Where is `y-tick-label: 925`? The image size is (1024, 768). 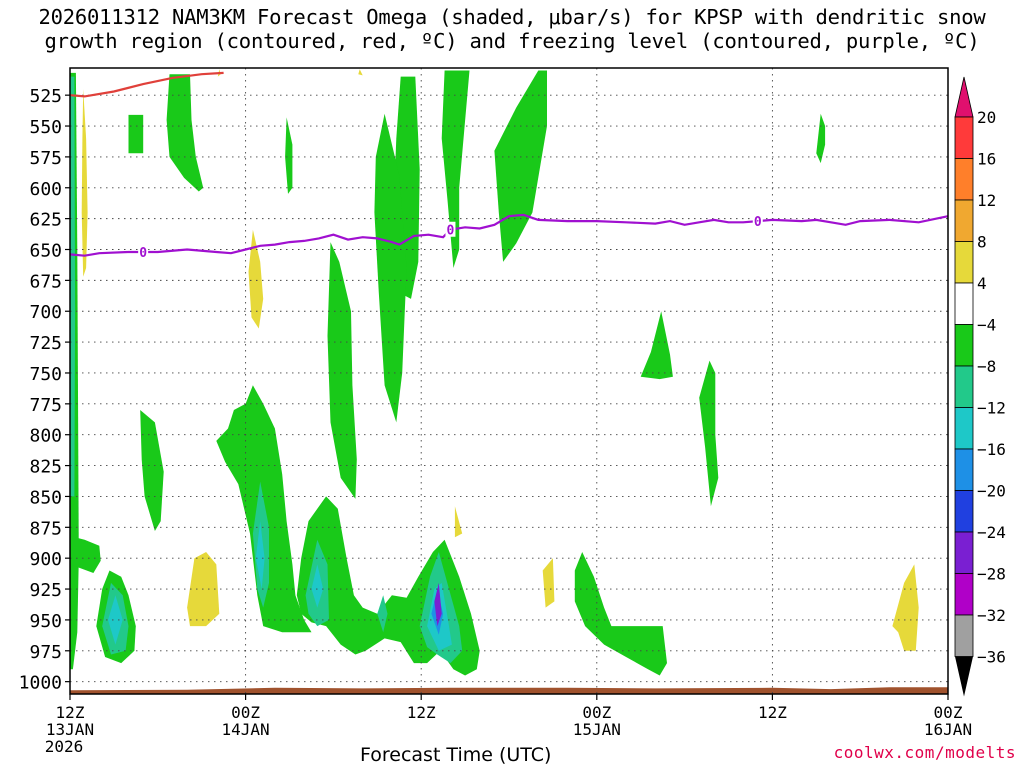
y-tick-label: 925 is located at coordinates (45, 590).